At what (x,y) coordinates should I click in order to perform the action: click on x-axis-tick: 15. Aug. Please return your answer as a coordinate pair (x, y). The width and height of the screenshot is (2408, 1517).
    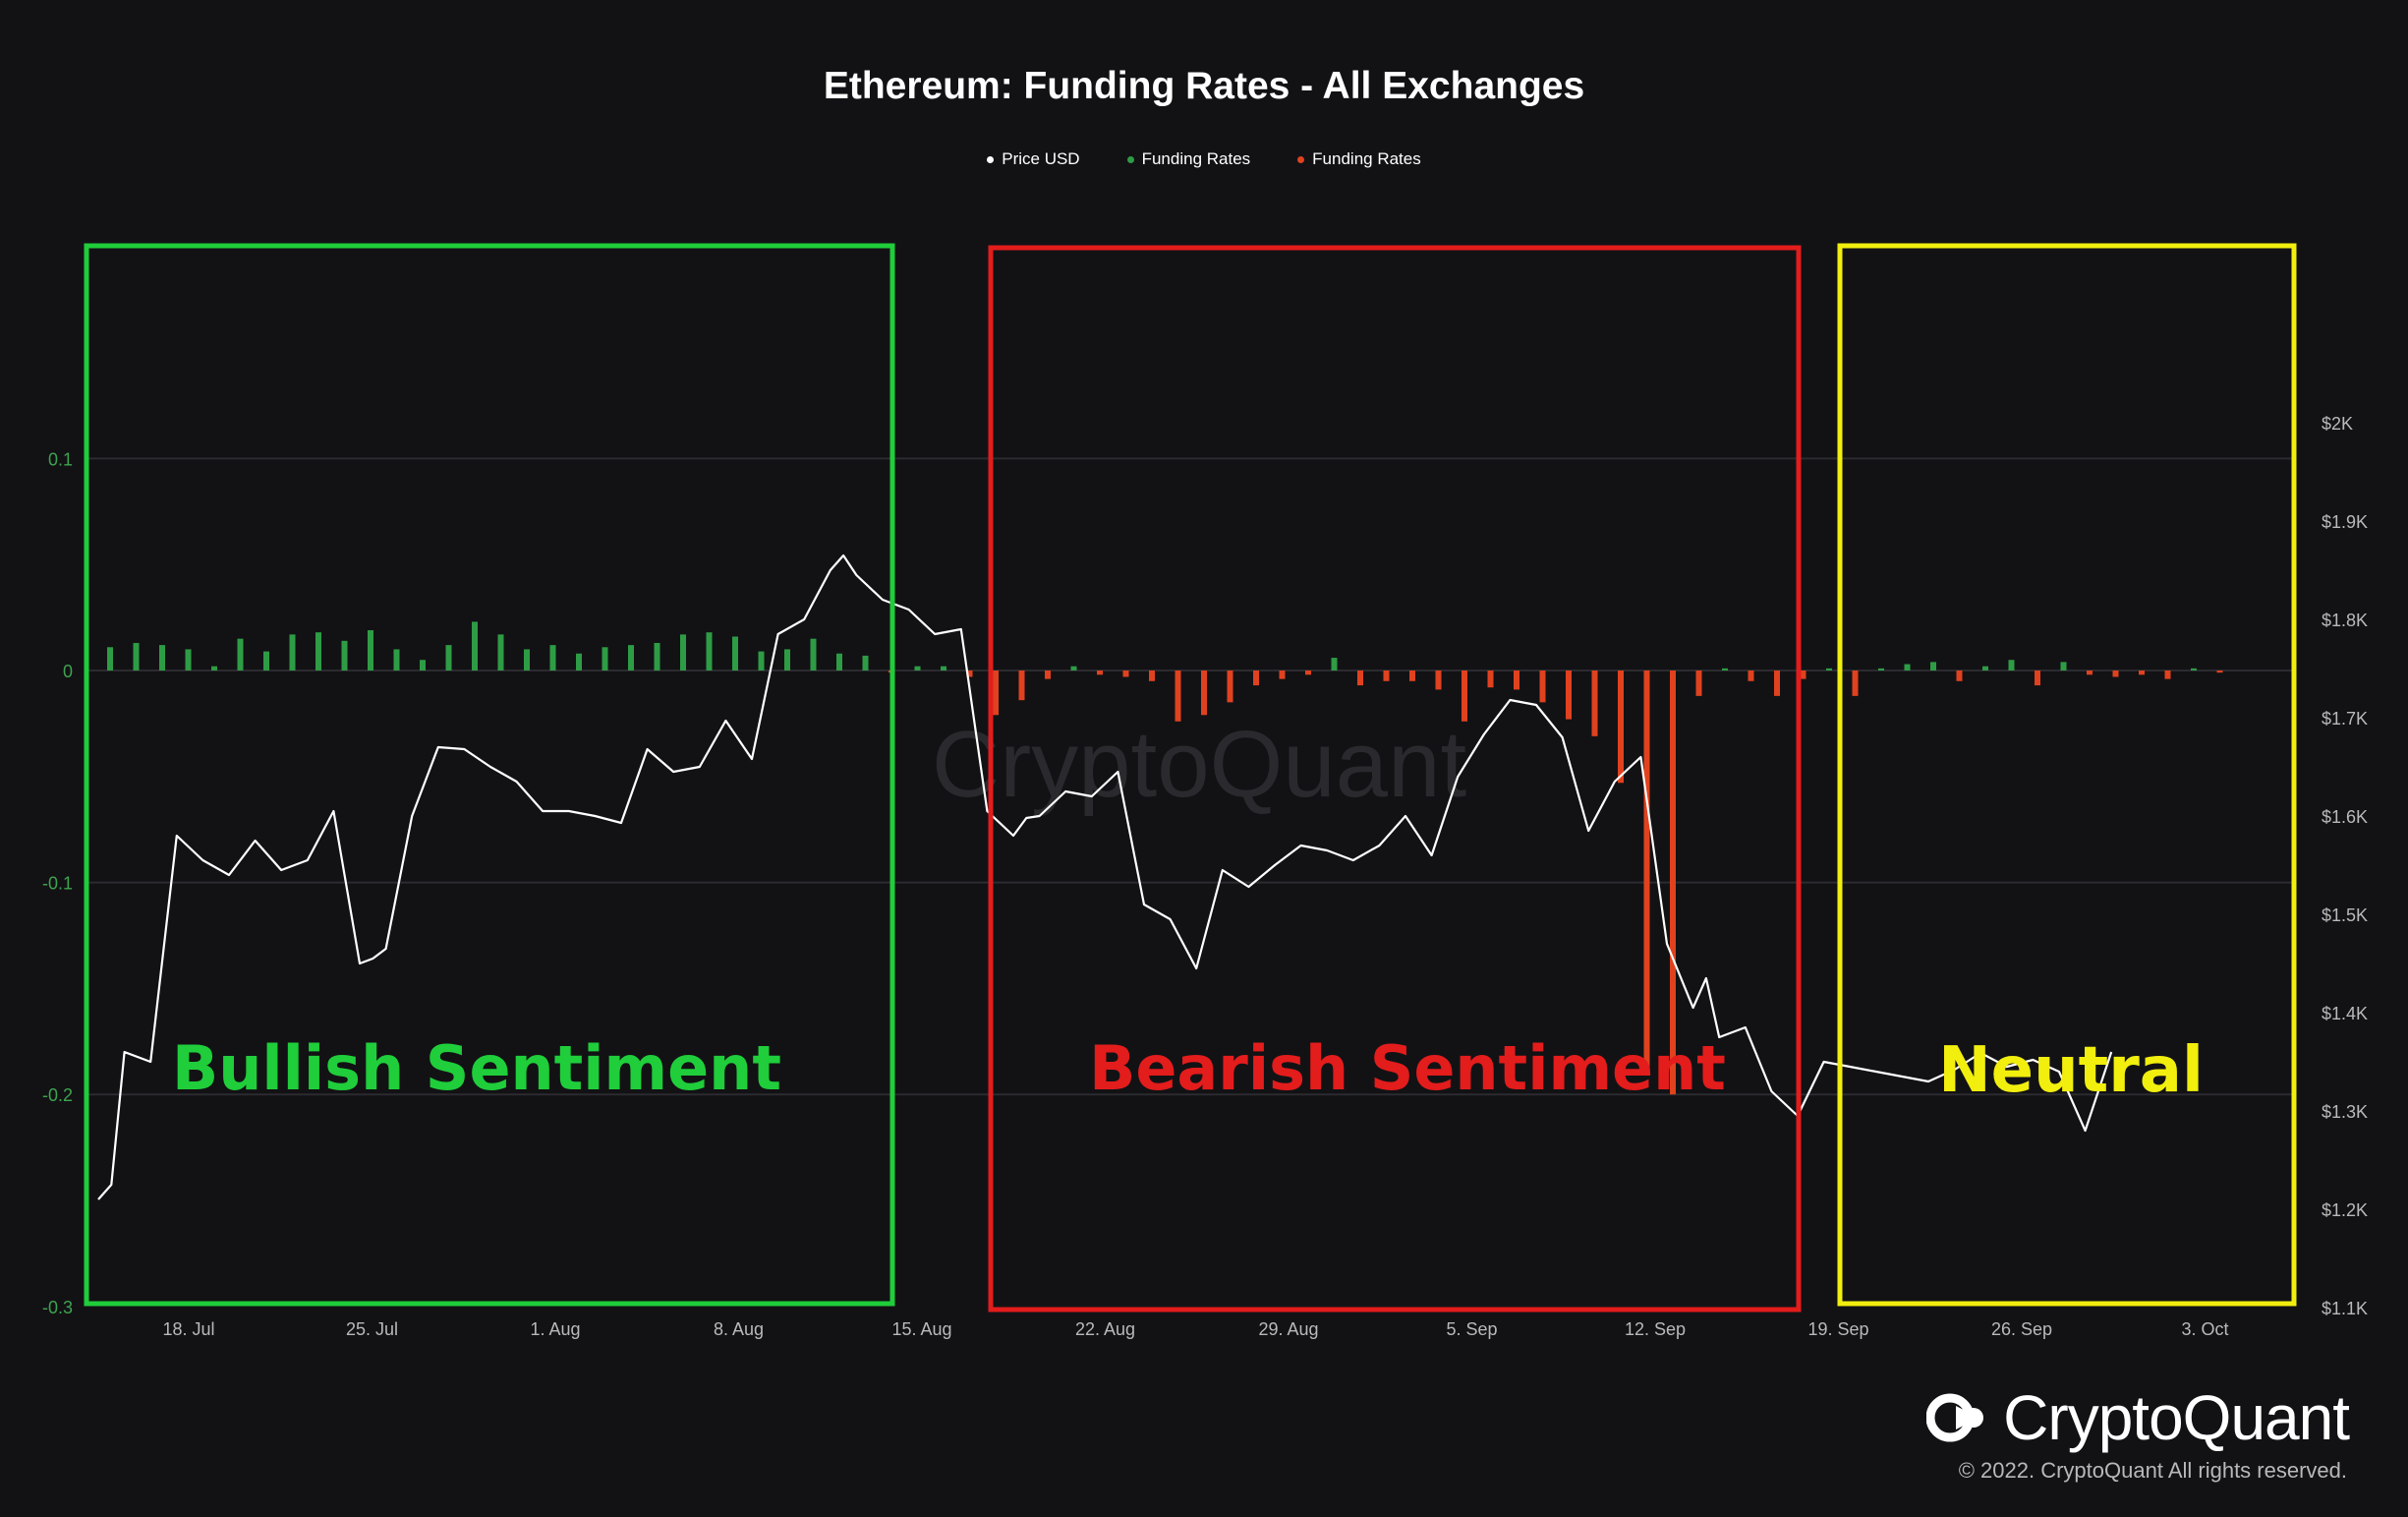
    Looking at the image, I should click on (921, 1329).